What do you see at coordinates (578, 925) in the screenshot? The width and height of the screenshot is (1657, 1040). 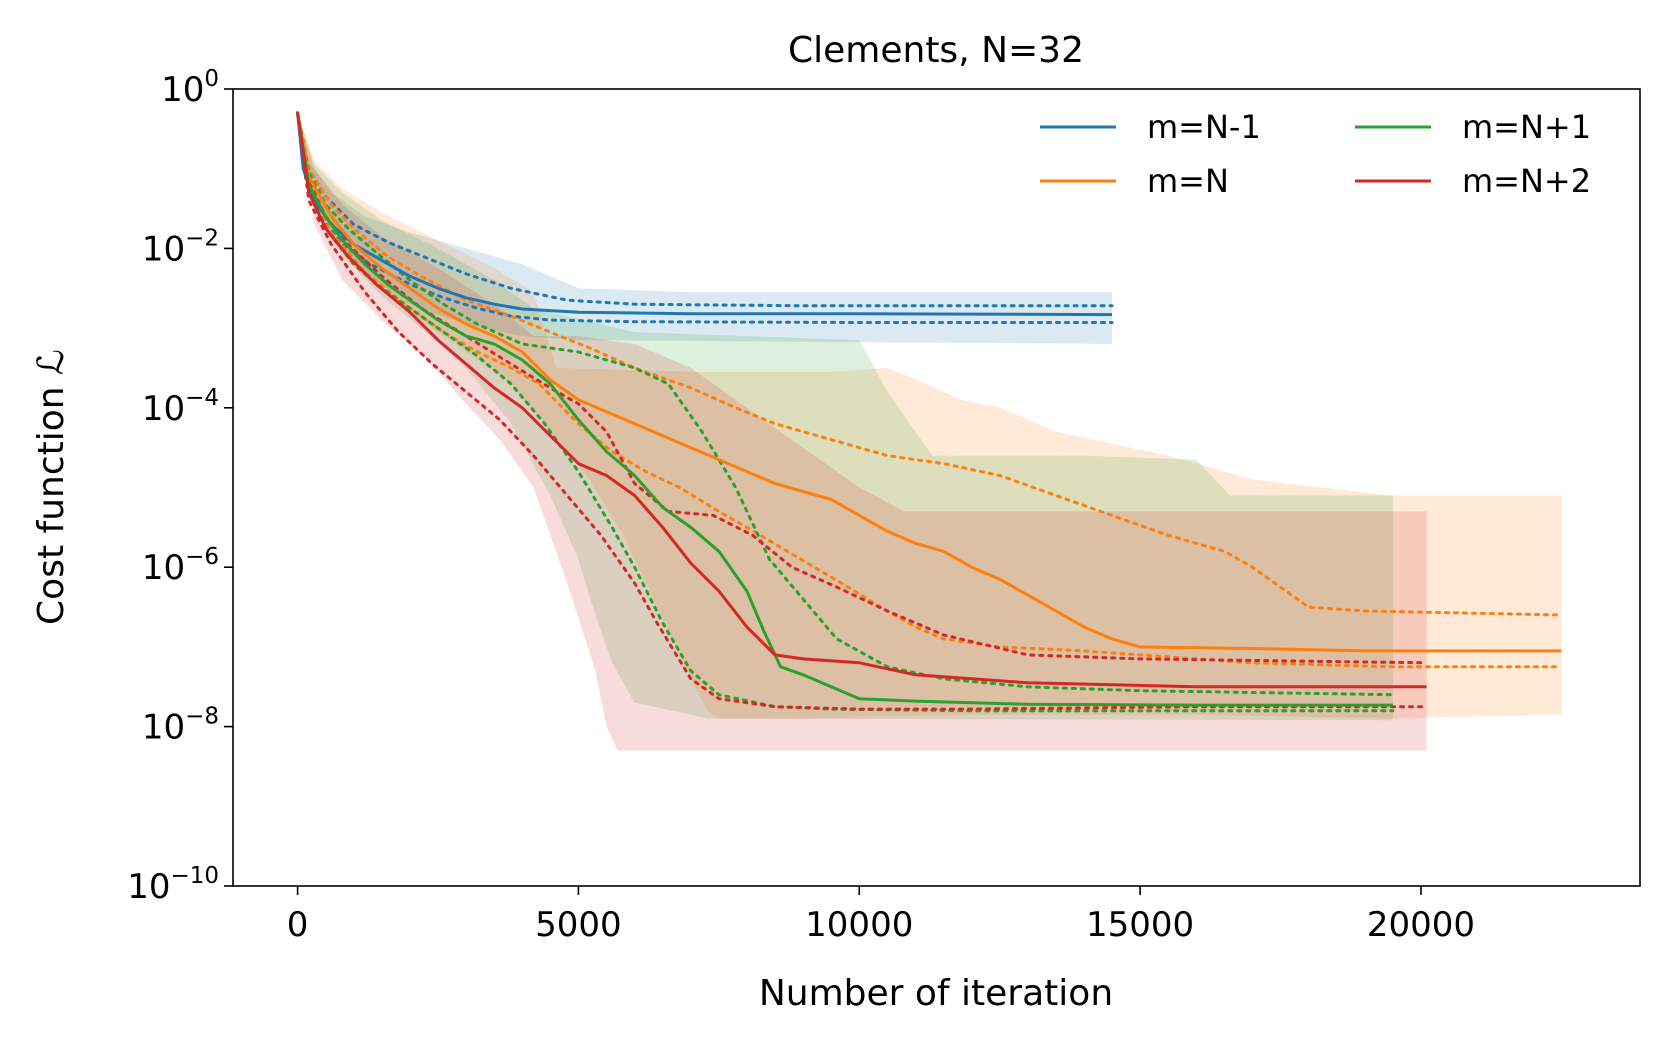 I see `x-tick-label: 5000` at bounding box center [578, 925].